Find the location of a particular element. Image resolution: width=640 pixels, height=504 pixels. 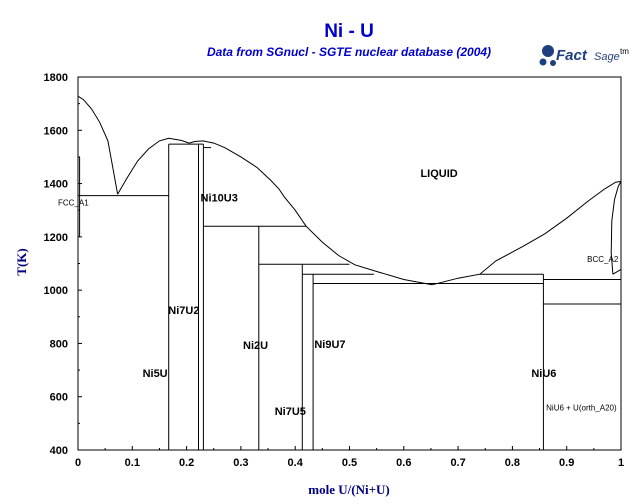

x-tick-label: 1 is located at coordinates (621, 463).